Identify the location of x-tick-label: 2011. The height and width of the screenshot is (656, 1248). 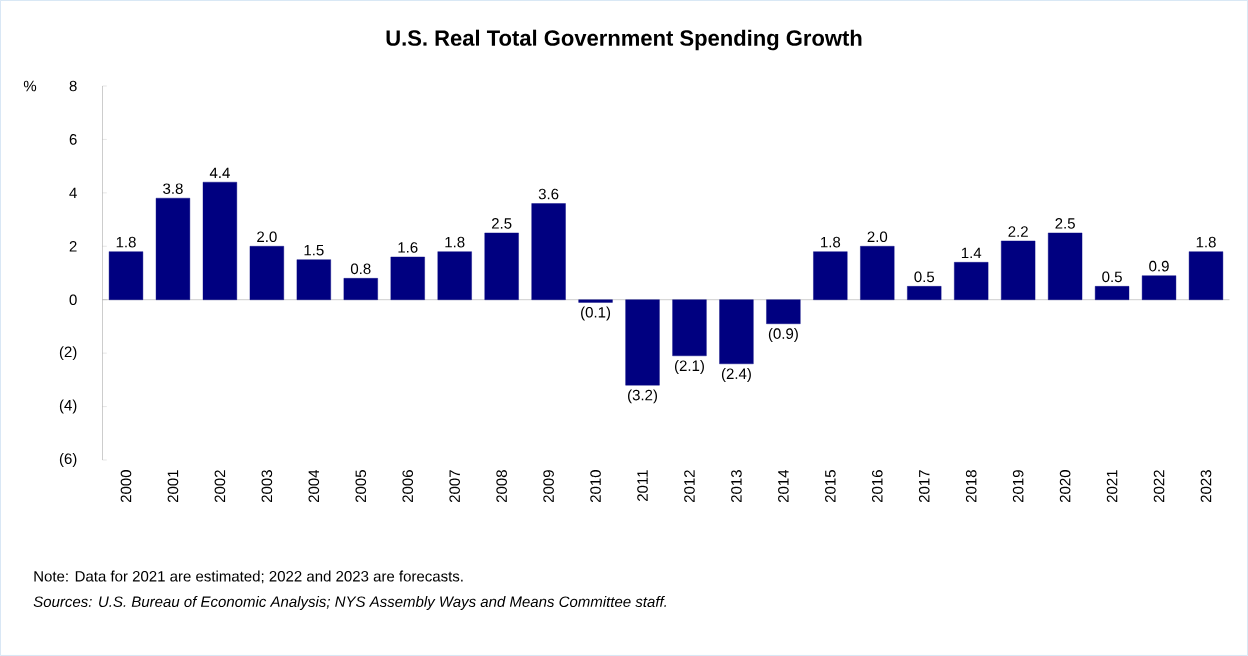
(642, 485).